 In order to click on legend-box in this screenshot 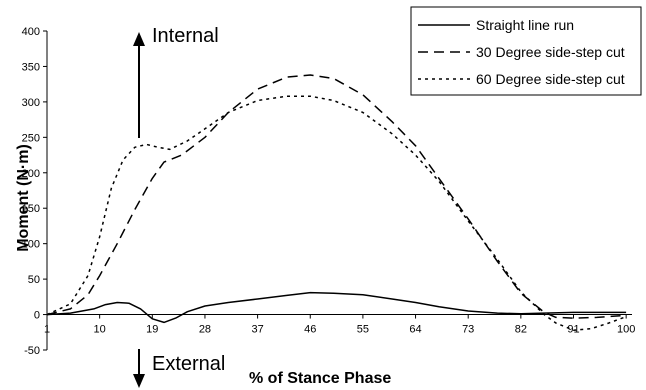, I will do `click(526, 51)`.